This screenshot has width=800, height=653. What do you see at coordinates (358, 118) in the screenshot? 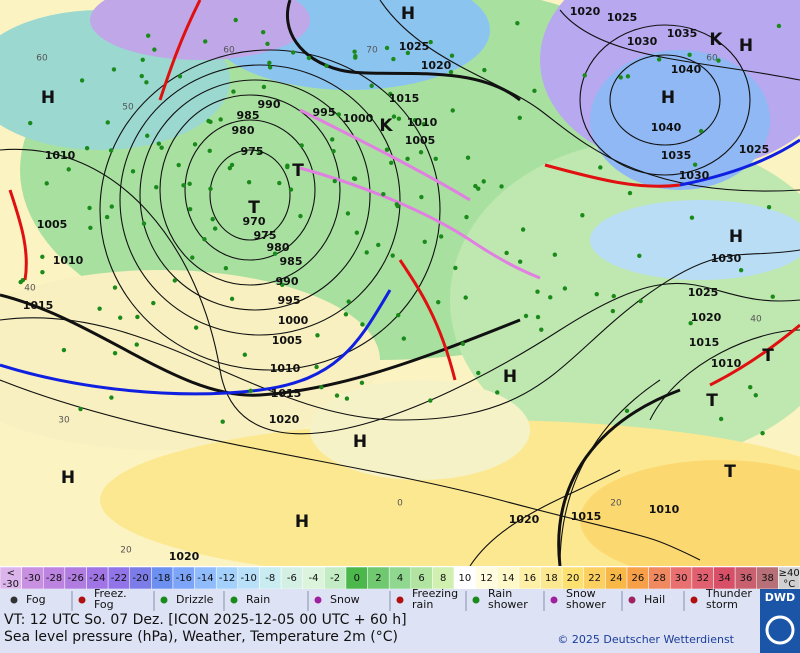
I see `isobar-label: 1000` at bounding box center [358, 118].